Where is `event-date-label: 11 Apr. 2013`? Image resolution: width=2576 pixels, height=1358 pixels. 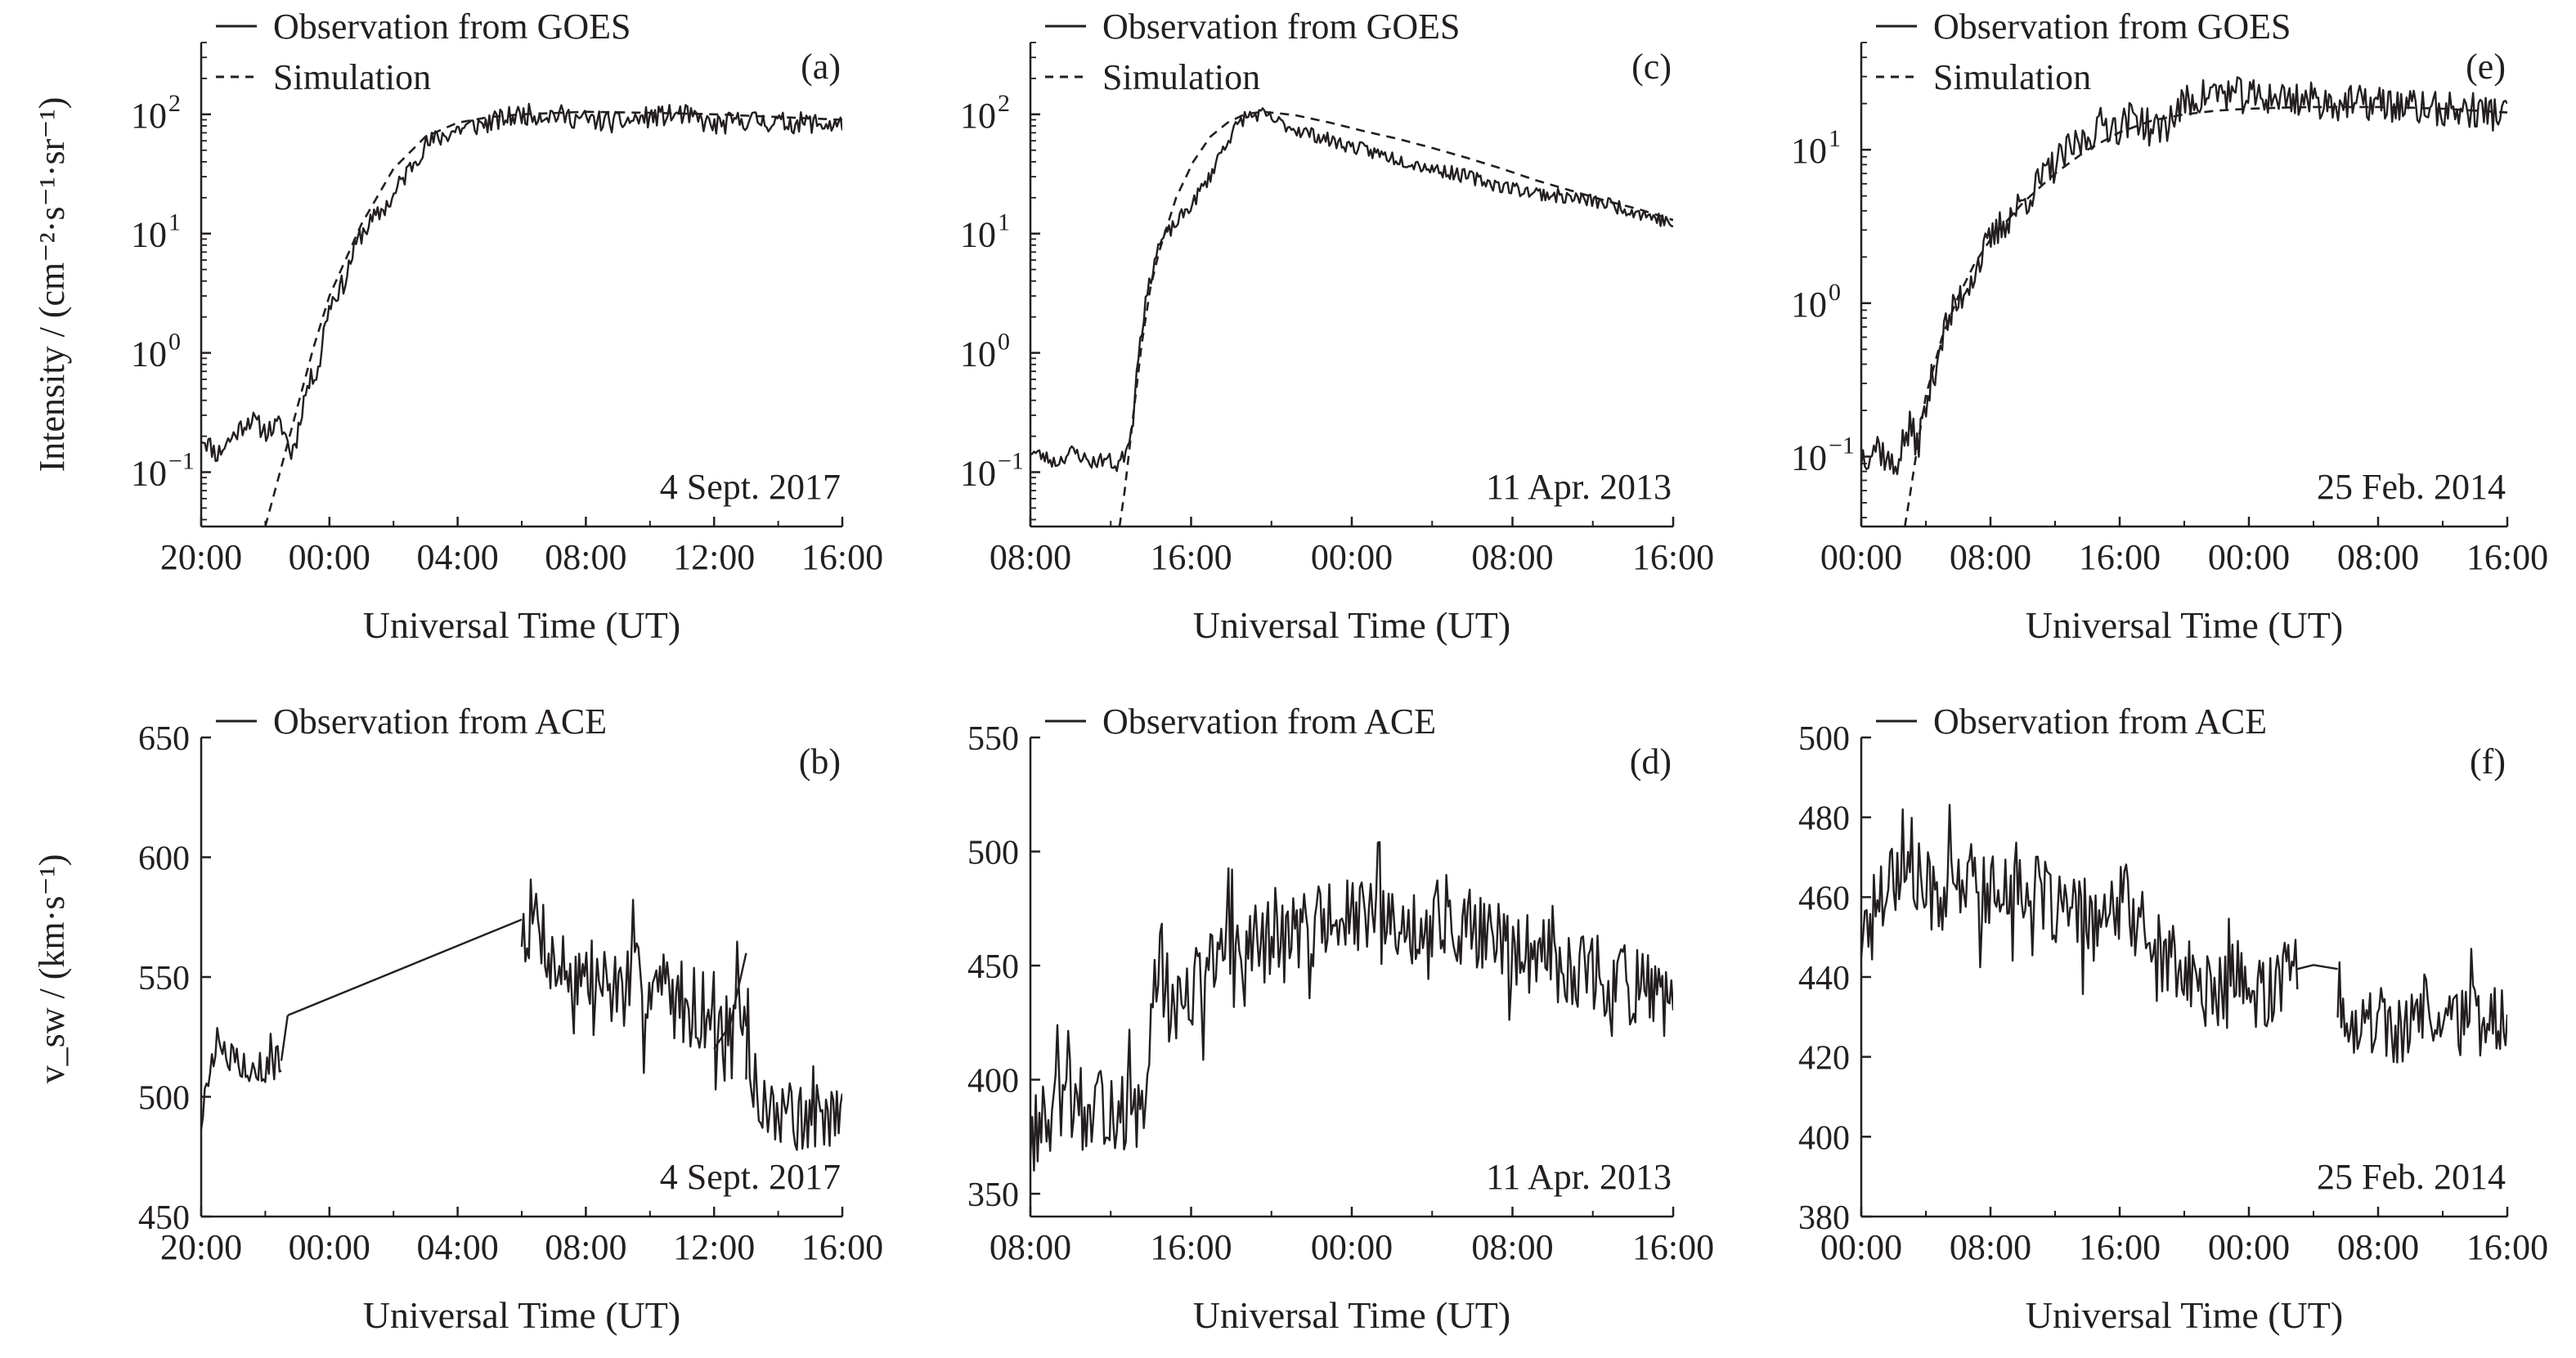
event-date-label: 11 Apr. 2013 is located at coordinates (1579, 1177).